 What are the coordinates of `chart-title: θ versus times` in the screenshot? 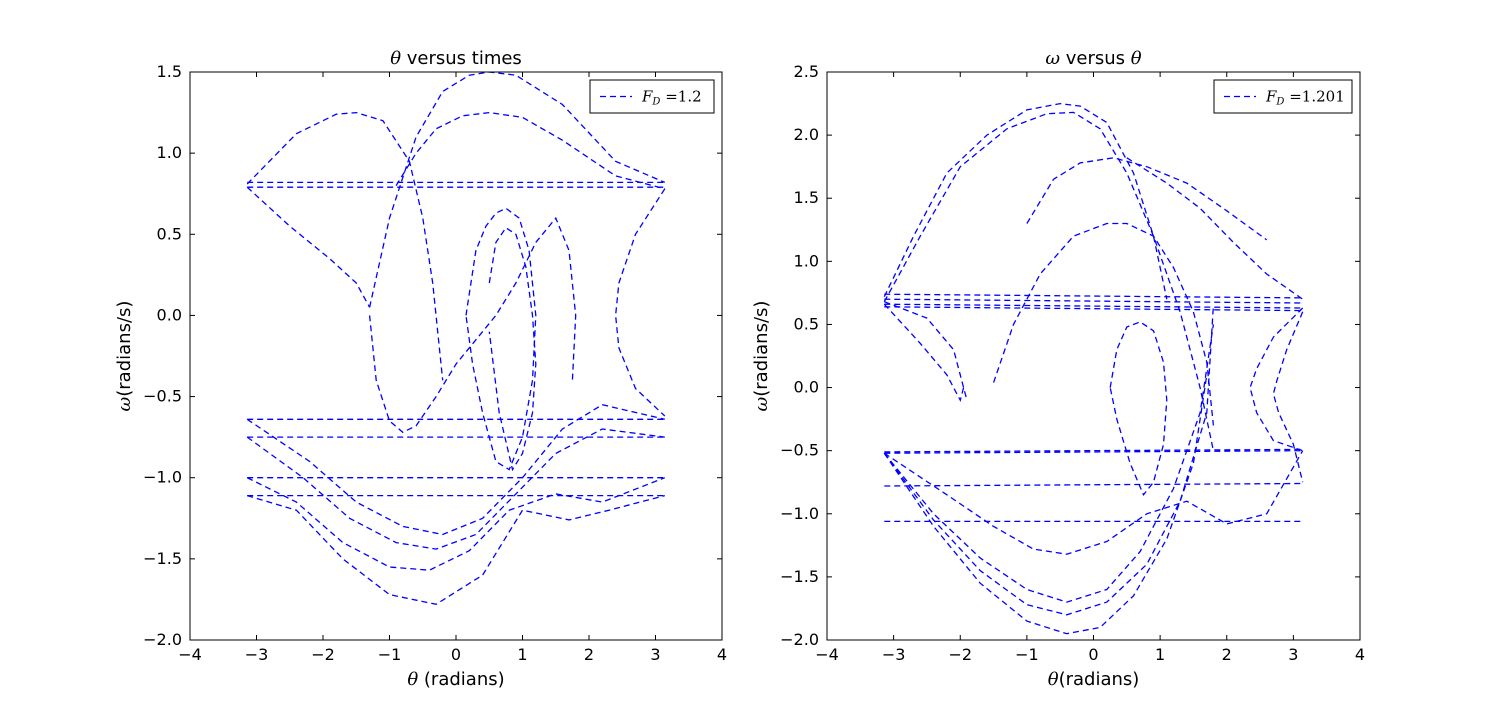 It's located at (456, 58).